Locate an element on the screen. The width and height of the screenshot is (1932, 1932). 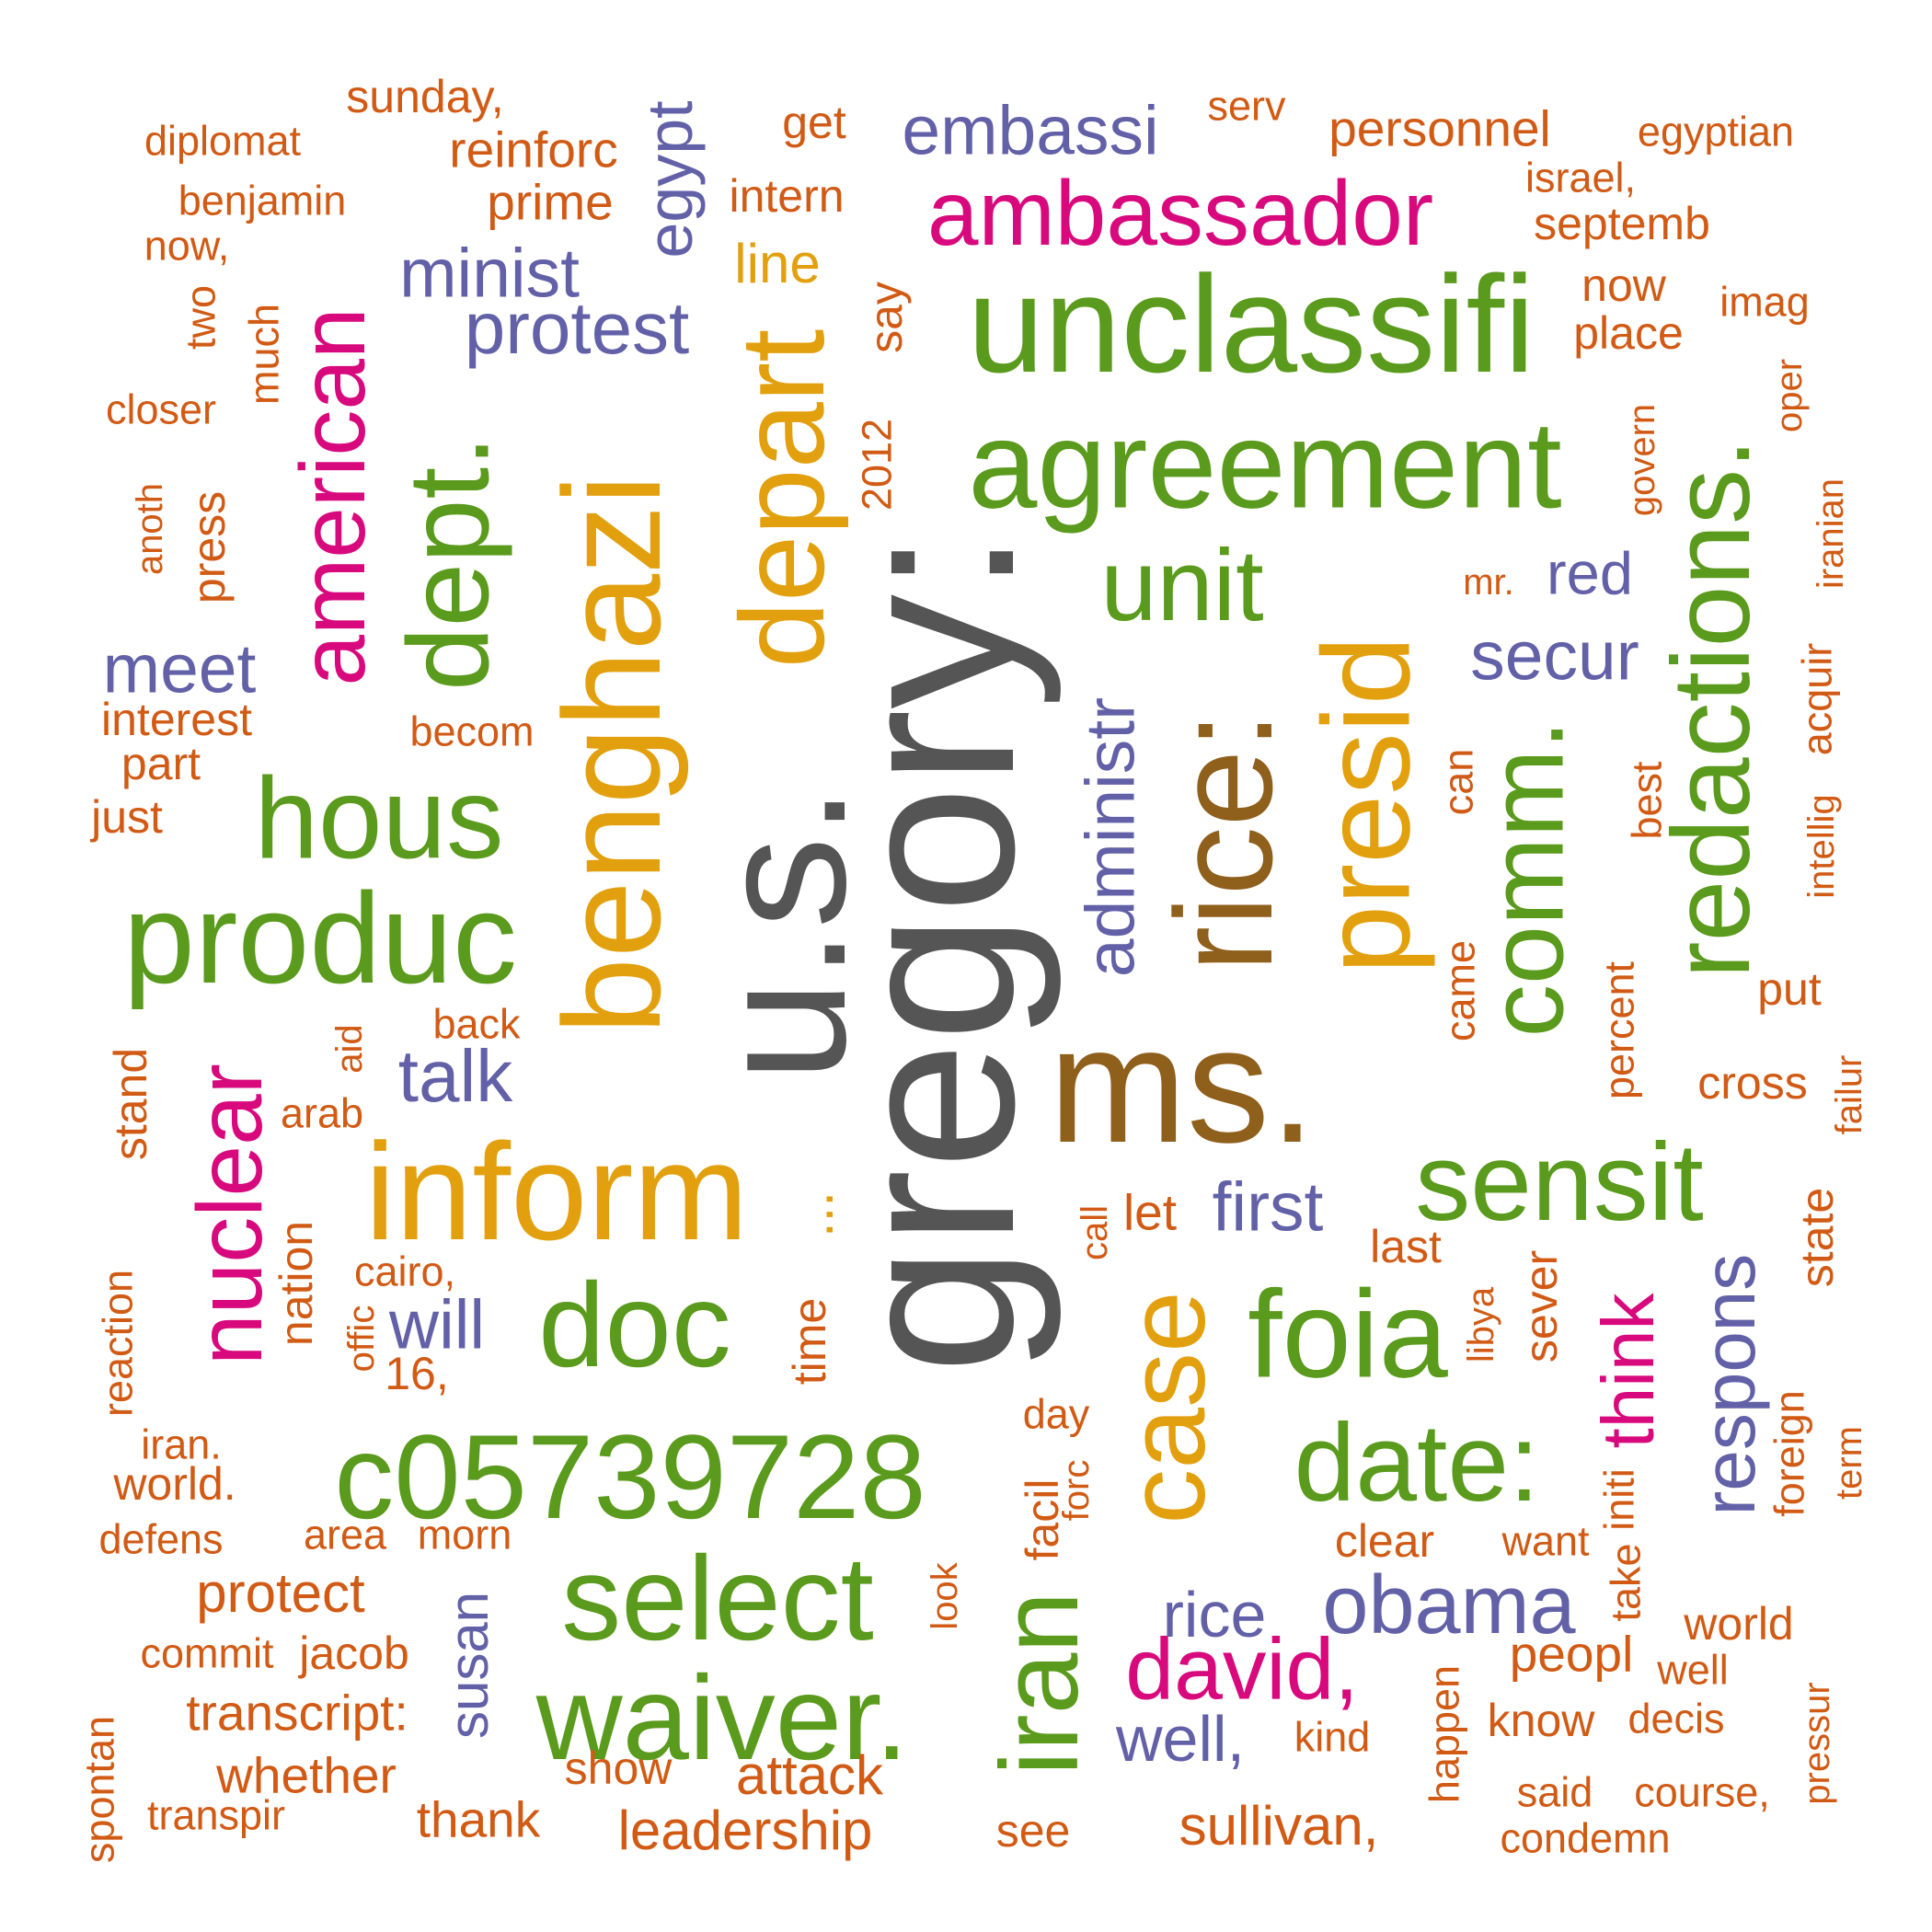
word-septemb: septemb is located at coordinates (1622, 223).